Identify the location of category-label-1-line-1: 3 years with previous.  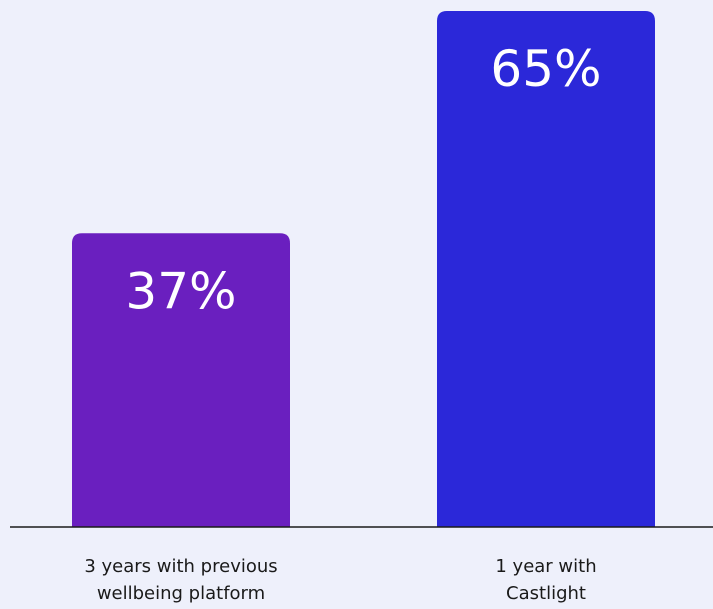
(180, 566).